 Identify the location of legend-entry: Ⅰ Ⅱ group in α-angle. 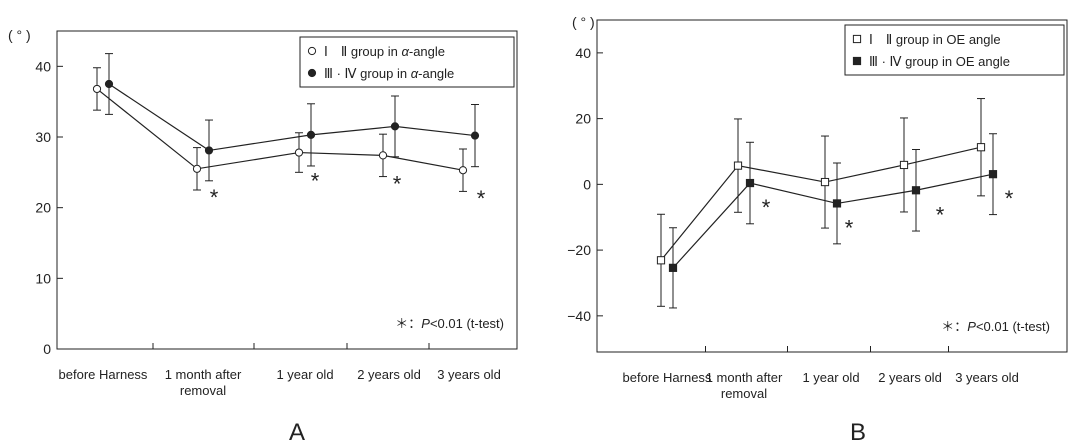
(384, 51).